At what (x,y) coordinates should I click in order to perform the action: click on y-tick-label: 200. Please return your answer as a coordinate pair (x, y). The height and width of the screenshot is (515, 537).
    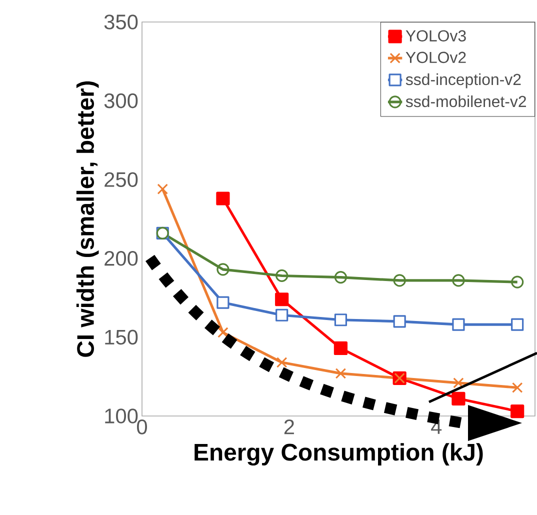
    Looking at the image, I should click on (121, 258).